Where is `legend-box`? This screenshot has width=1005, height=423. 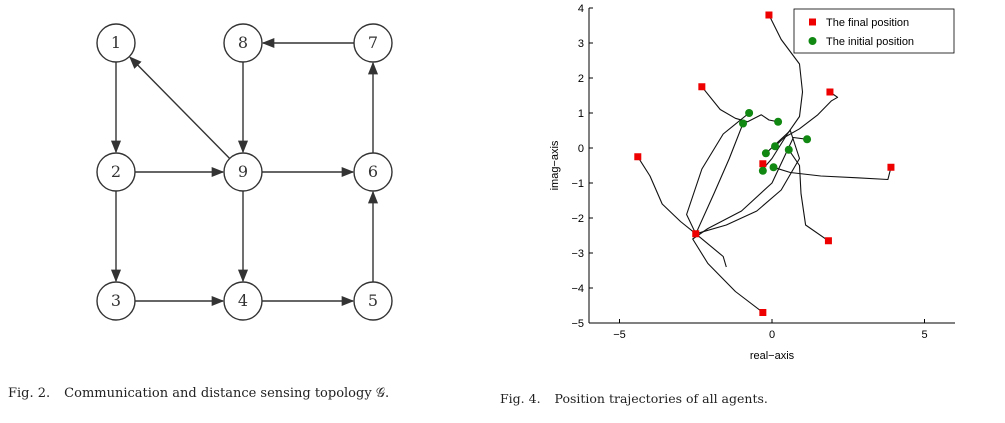 legend-box is located at coordinates (874, 31).